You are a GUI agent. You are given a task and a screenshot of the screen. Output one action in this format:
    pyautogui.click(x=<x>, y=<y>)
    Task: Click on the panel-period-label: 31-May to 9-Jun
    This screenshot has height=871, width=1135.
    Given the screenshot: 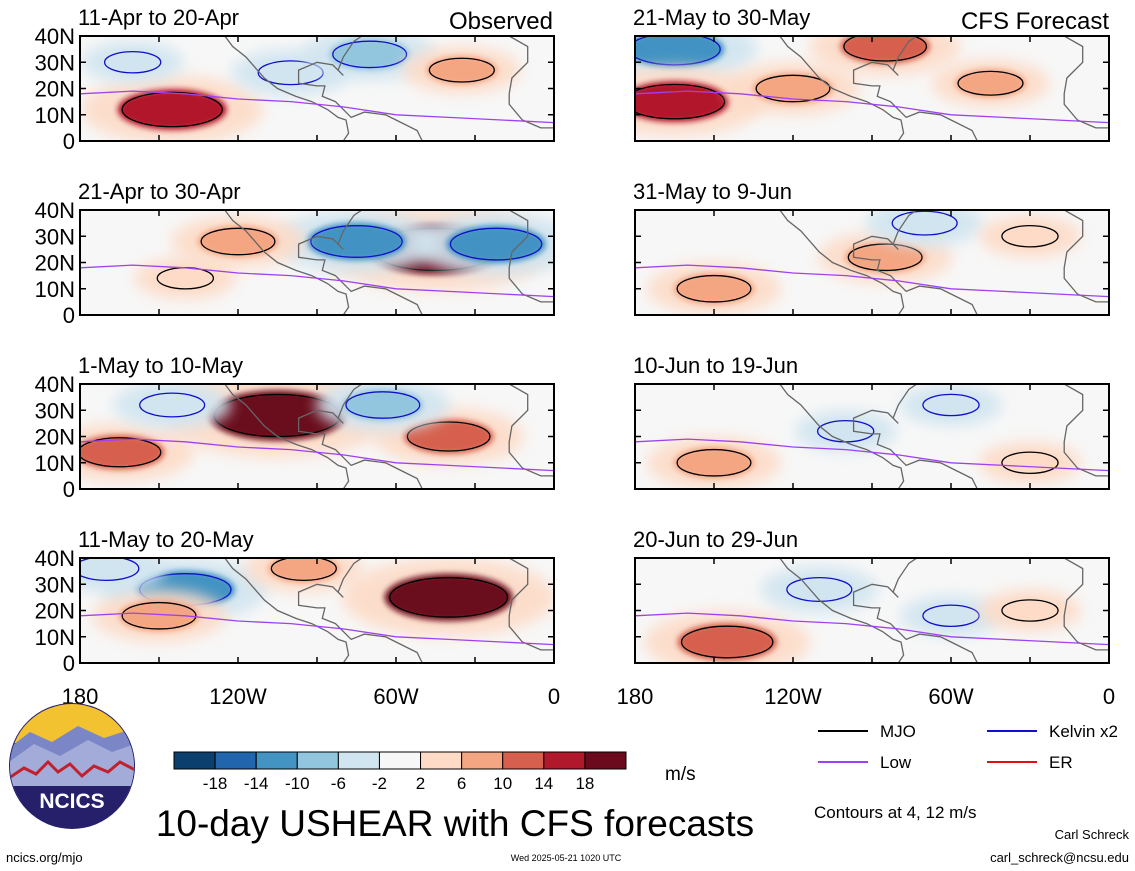 What is the action you would take?
    pyautogui.click(x=712, y=191)
    